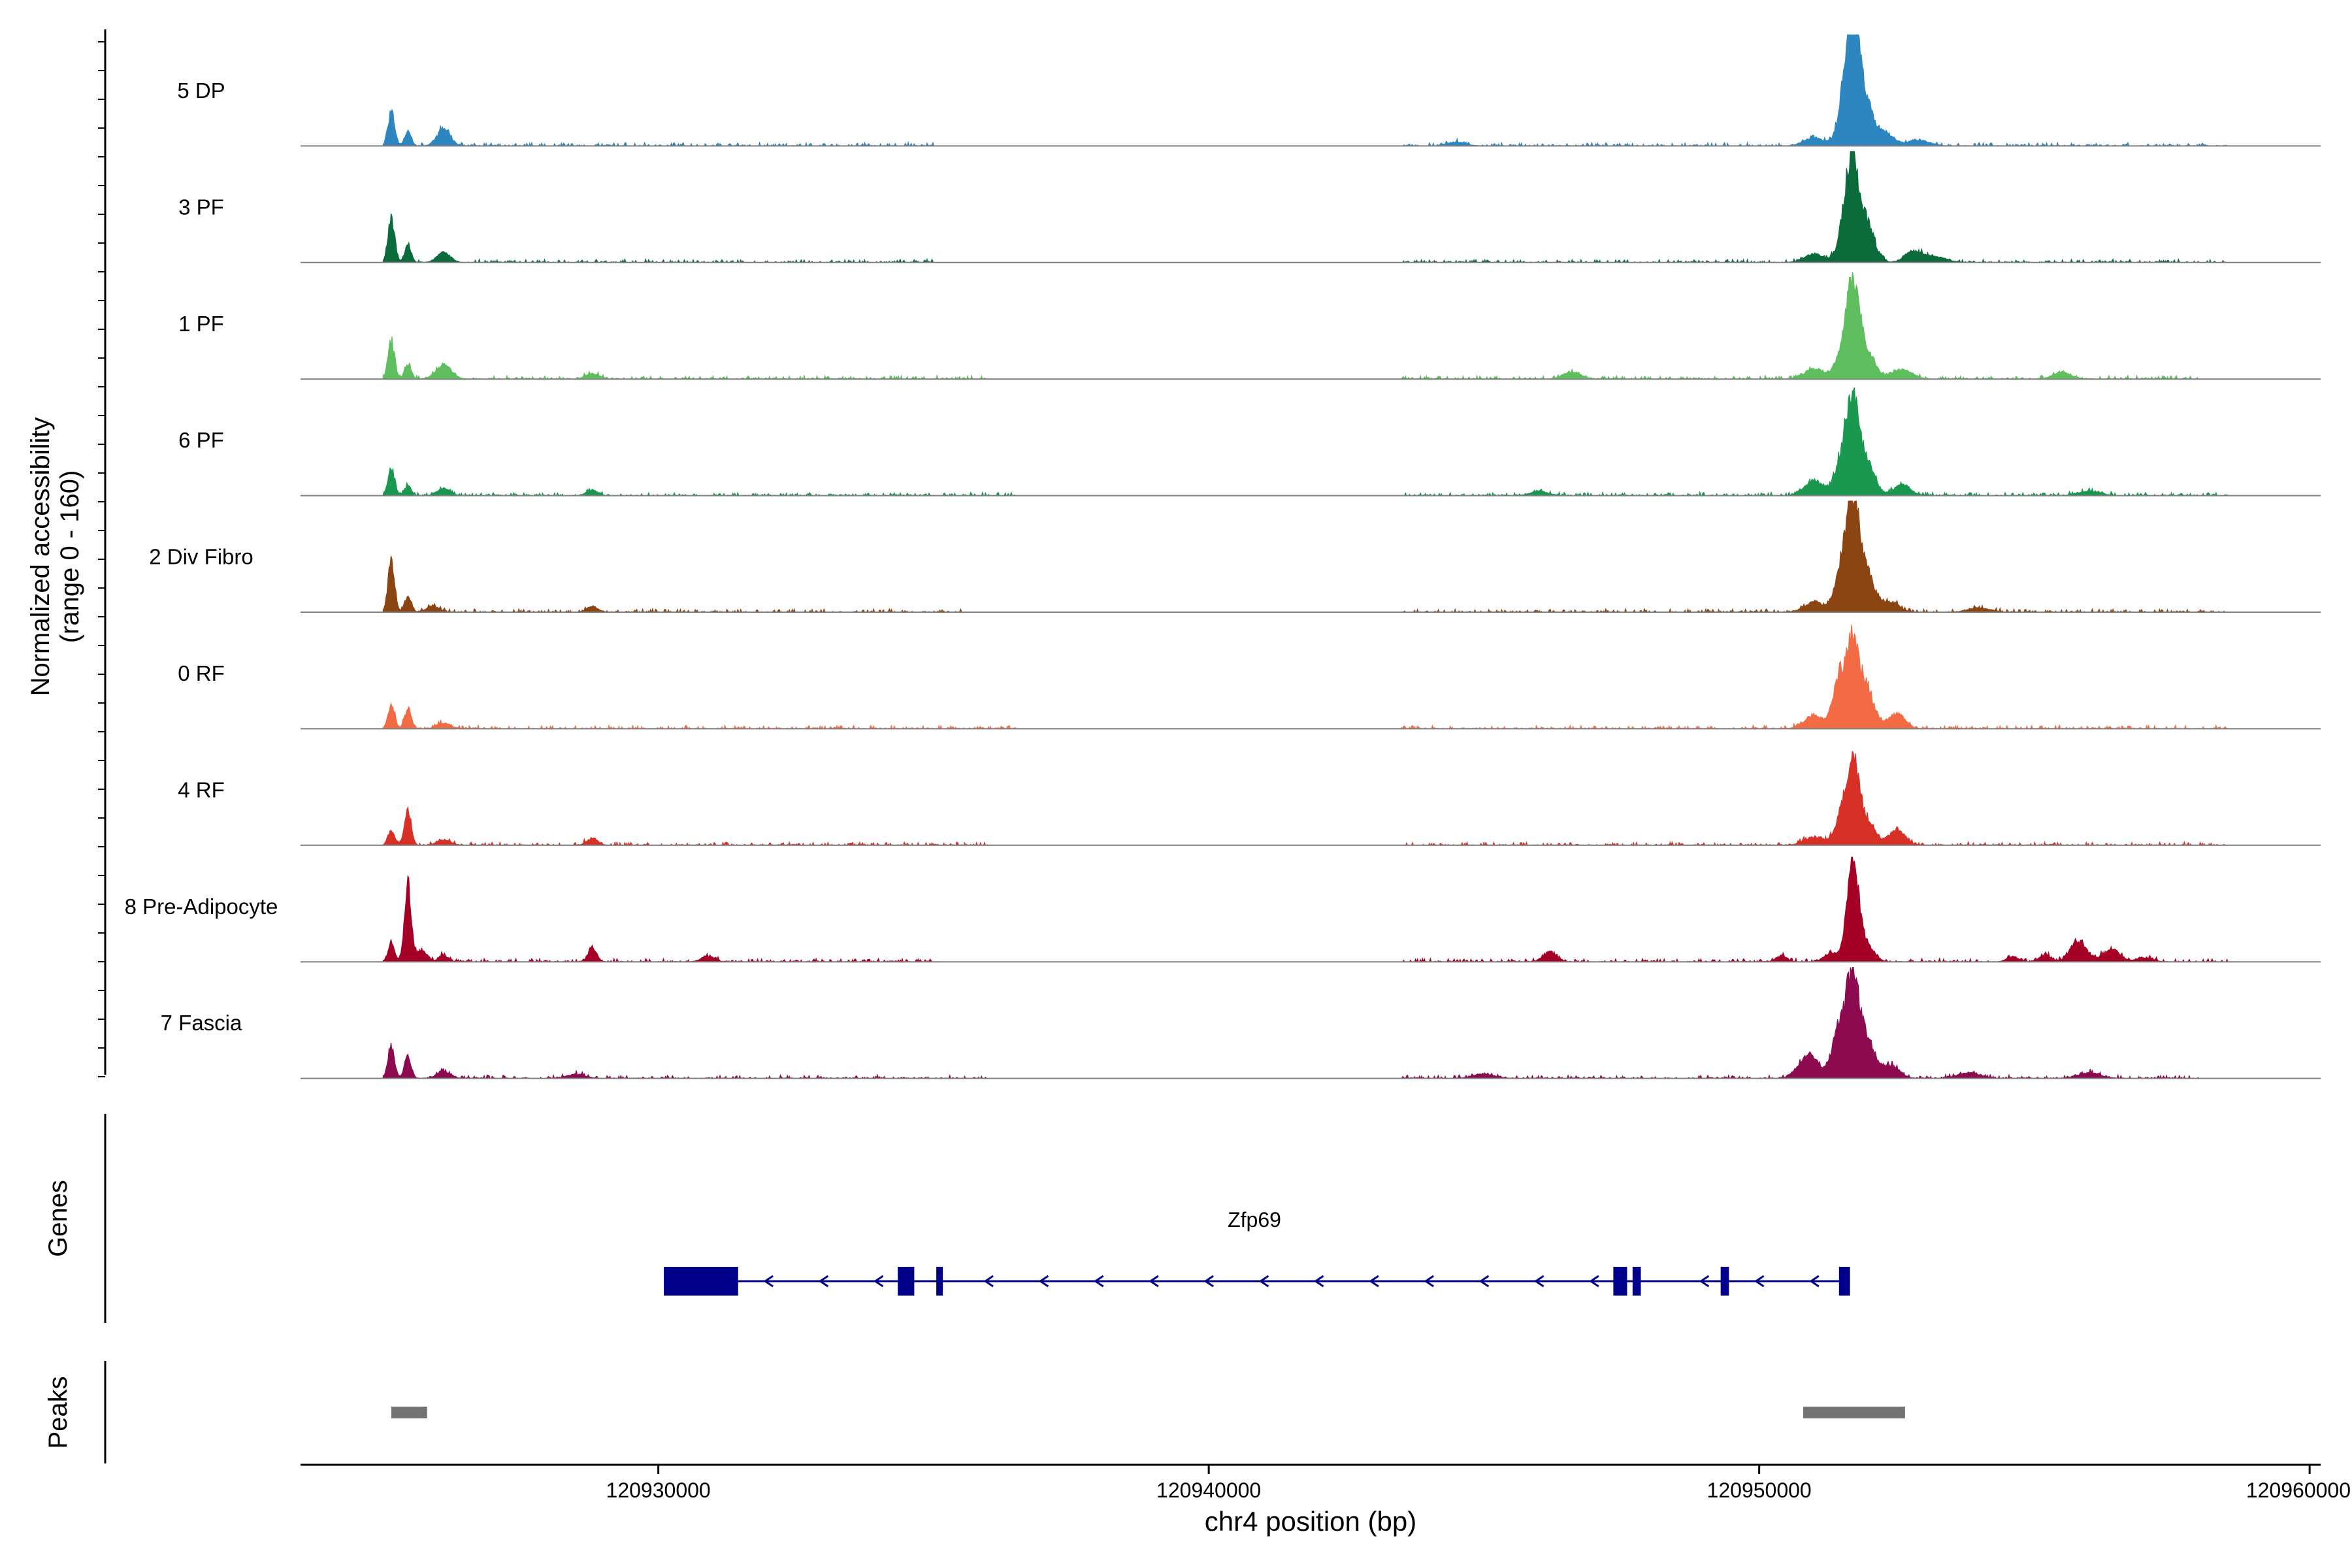 This screenshot has height=1568, width=2352. I want to click on track-label: 6 PF, so click(201, 440).